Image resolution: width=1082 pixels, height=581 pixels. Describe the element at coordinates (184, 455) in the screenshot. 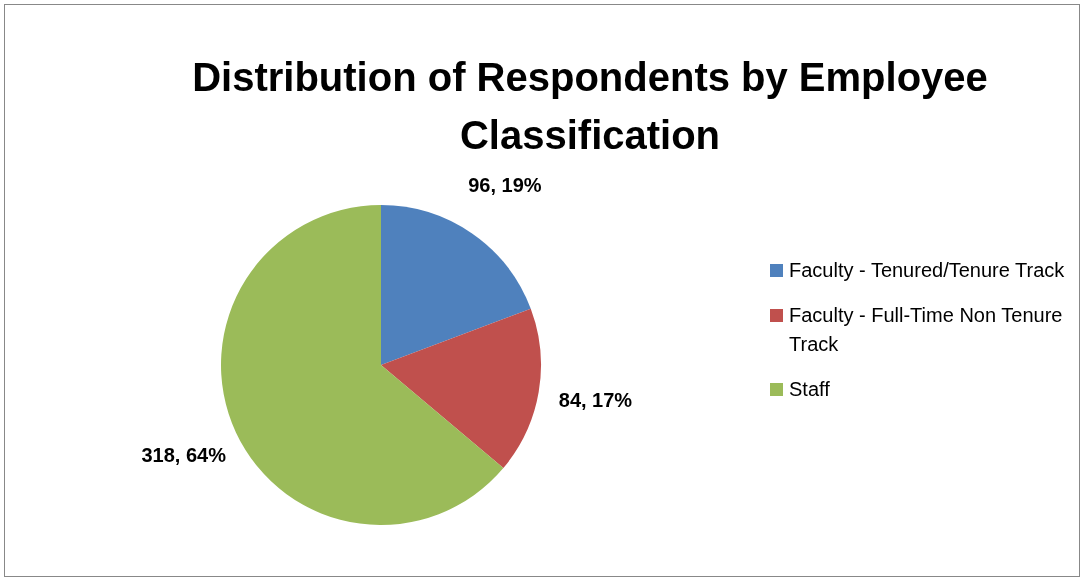

I see `data-label: 318, 64%` at that location.